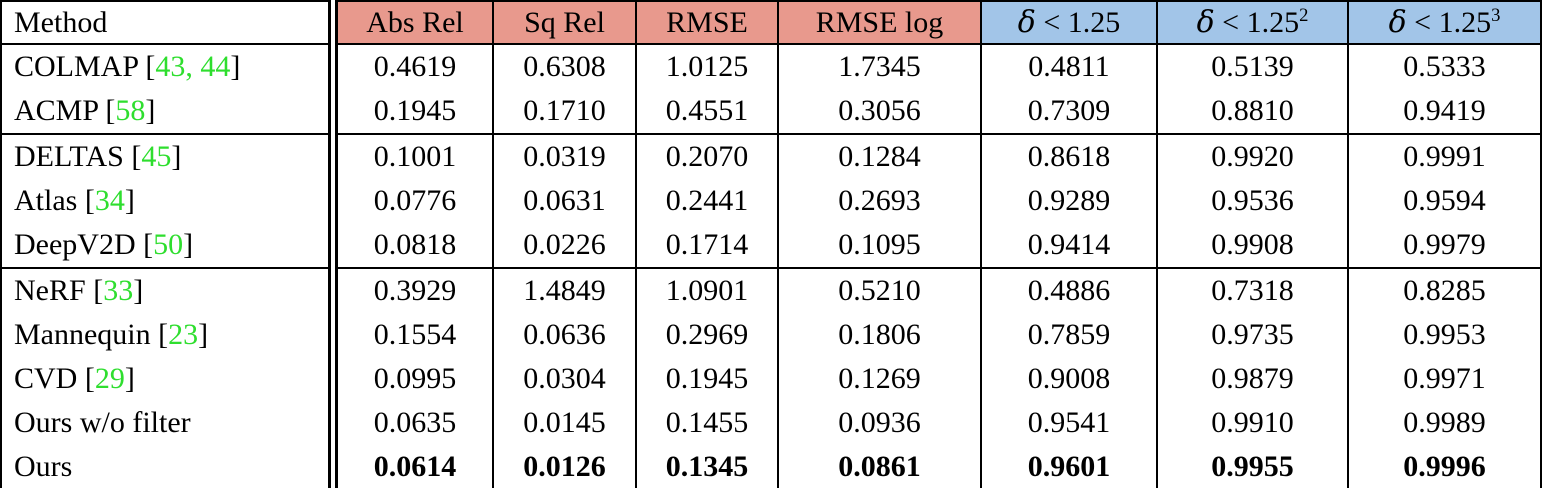 This screenshot has height=488, width=1544. I want to click on metric-value-cell: 0.4619, so click(412, 66).